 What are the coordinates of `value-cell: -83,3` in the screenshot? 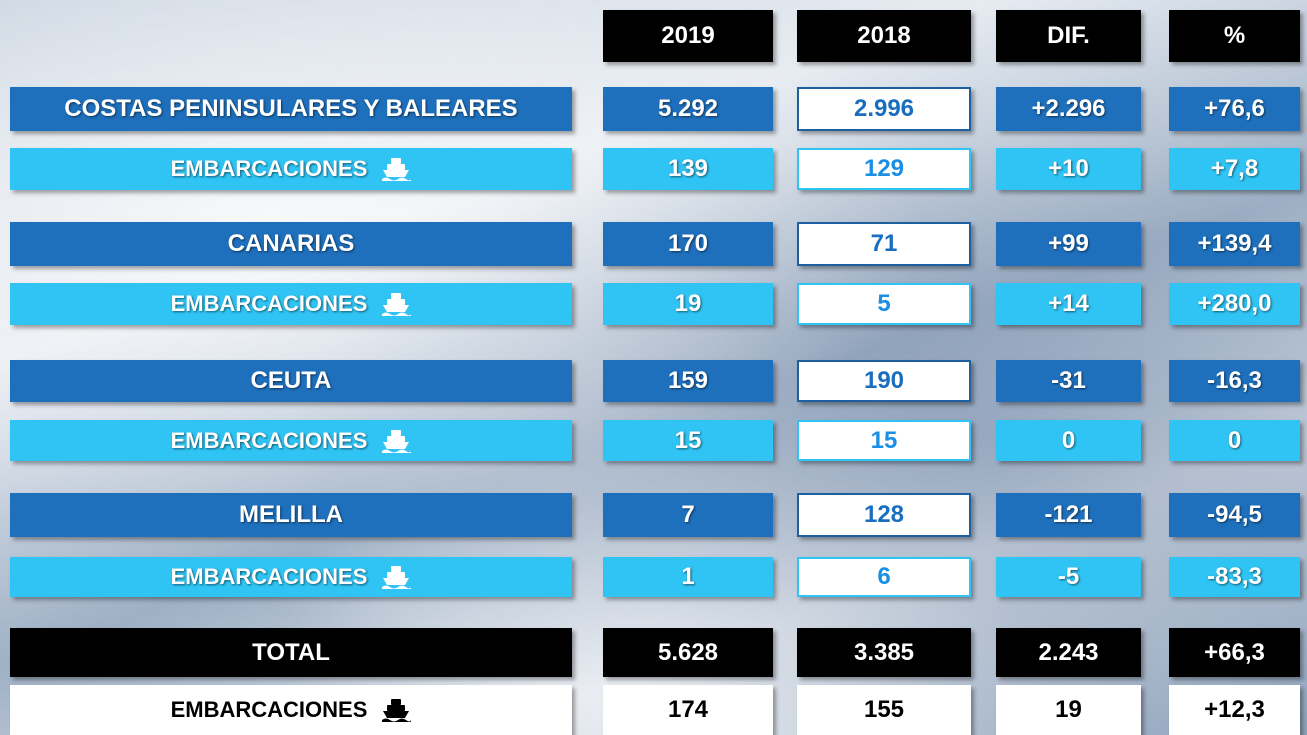 It's located at (1234, 577).